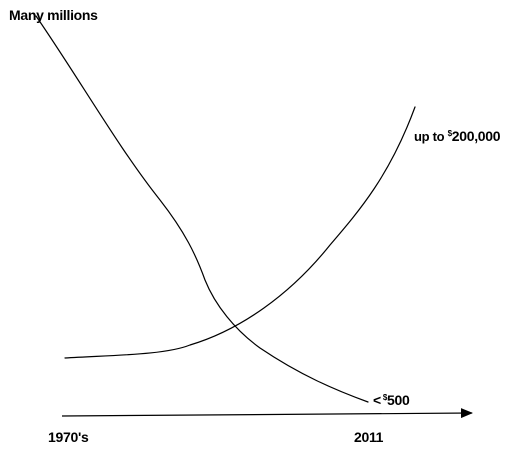 The width and height of the screenshot is (508, 457). Describe the element at coordinates (369, 437) in the screenshot. I see `x-tick-label-end: 2011` at that location.